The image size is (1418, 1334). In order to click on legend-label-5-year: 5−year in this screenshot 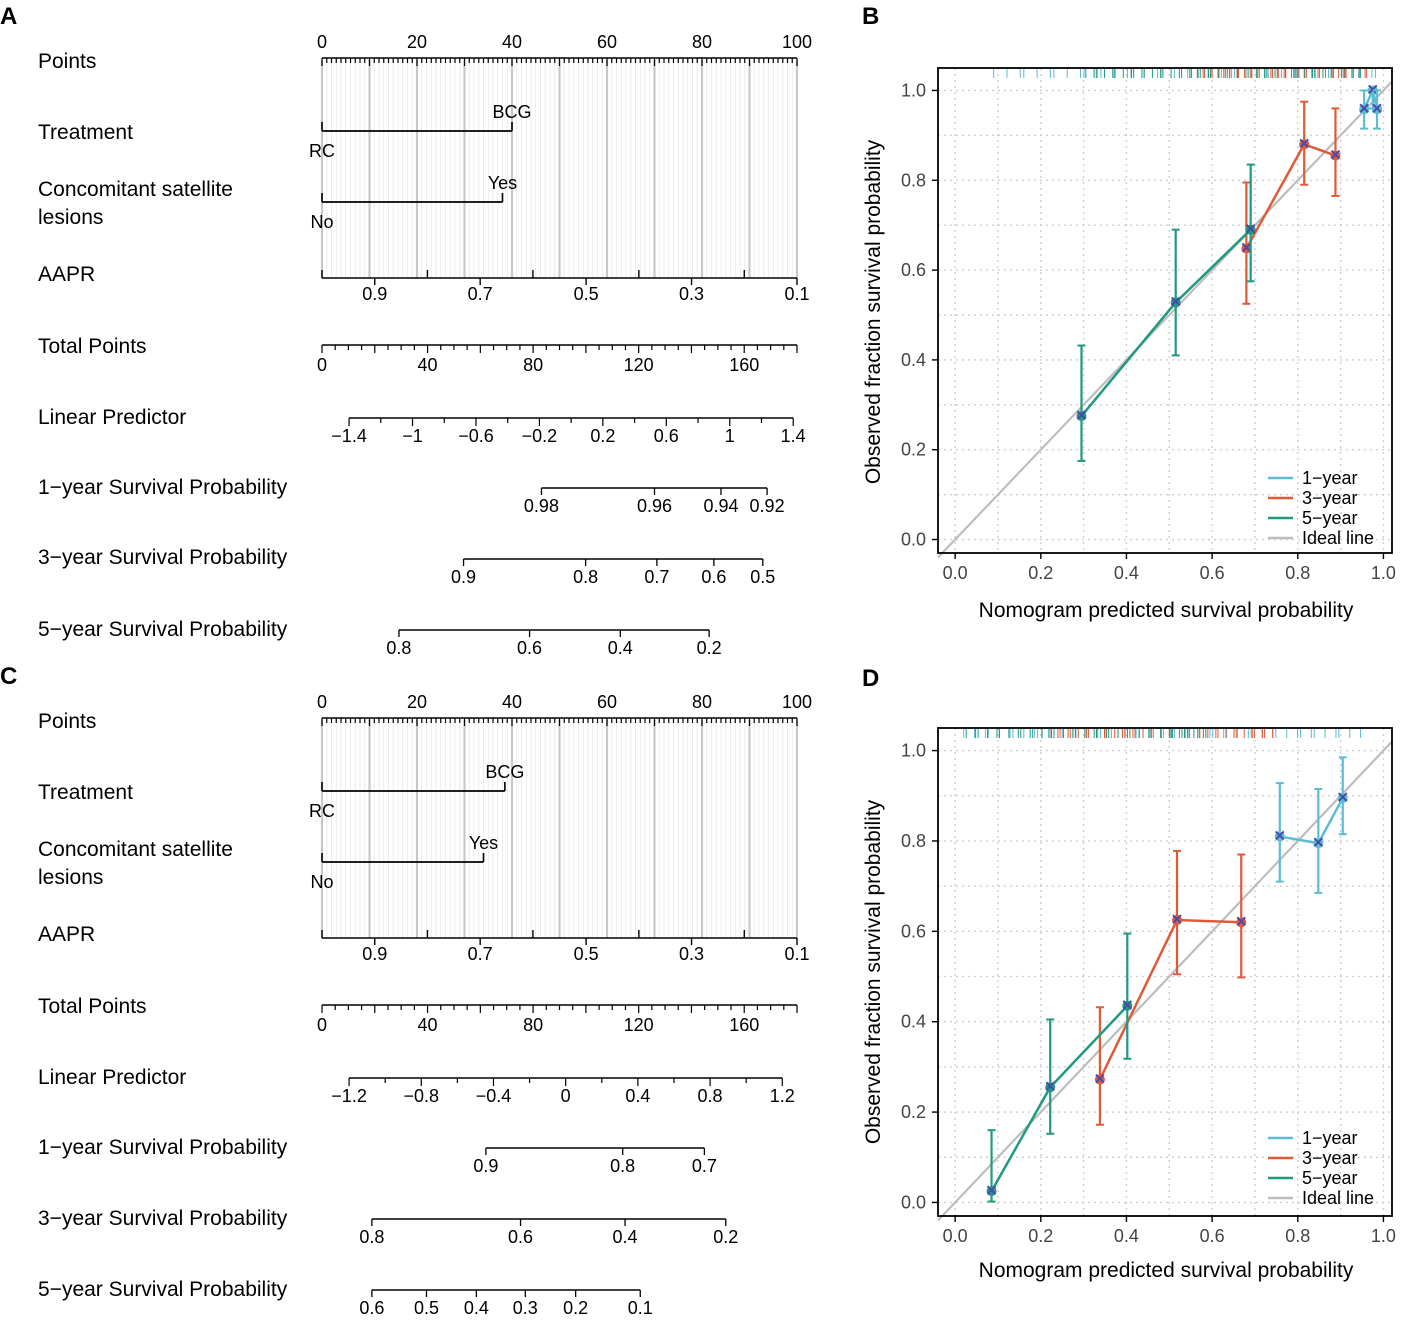, I will do `click(1330, 1178)`.